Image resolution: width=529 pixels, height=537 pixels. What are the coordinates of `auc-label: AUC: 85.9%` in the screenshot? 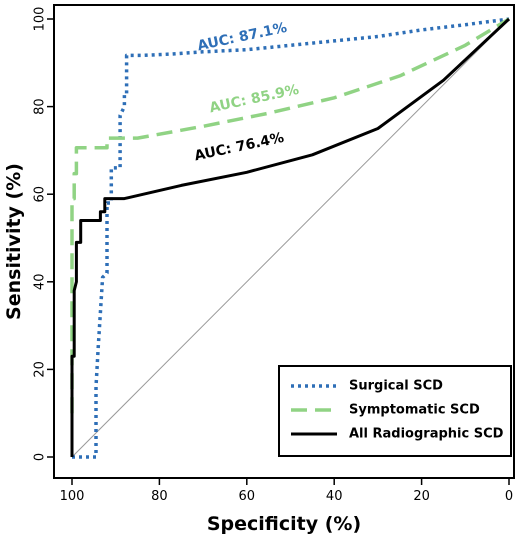 It's located at (254, 99).